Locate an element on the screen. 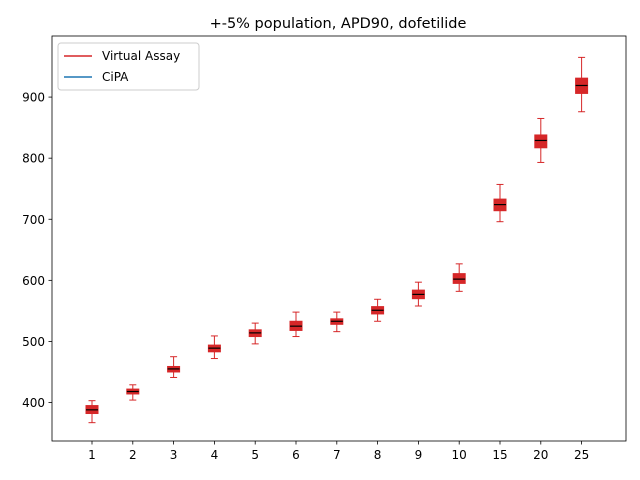 The width and height of the screenshot is (640, 480). x-tick-label: 4 is located at coordinates (215, 455).